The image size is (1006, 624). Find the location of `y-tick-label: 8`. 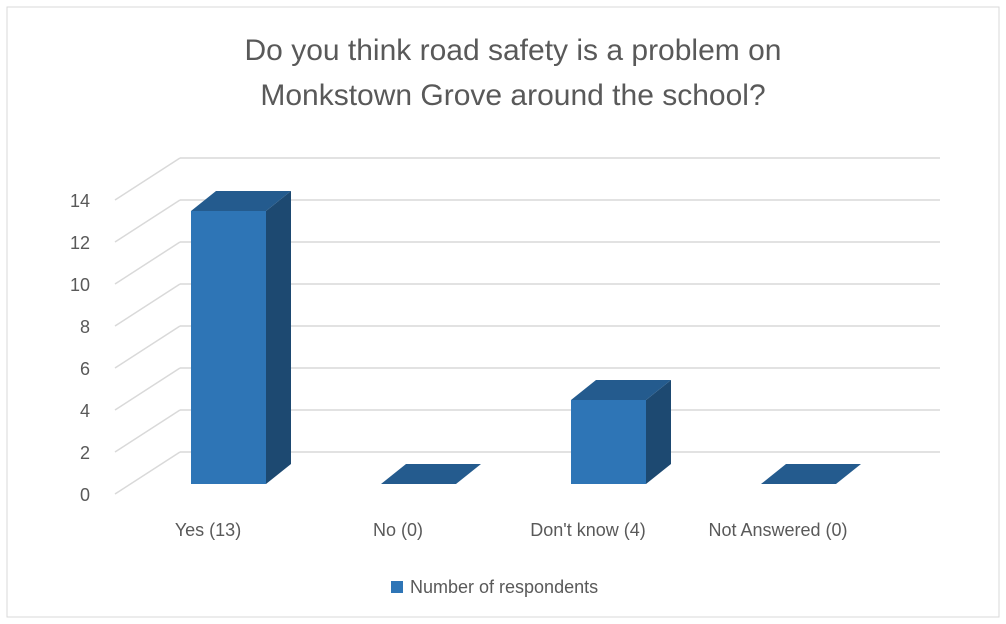

y-tick-label: 8 is located at coordinates (85, 327).